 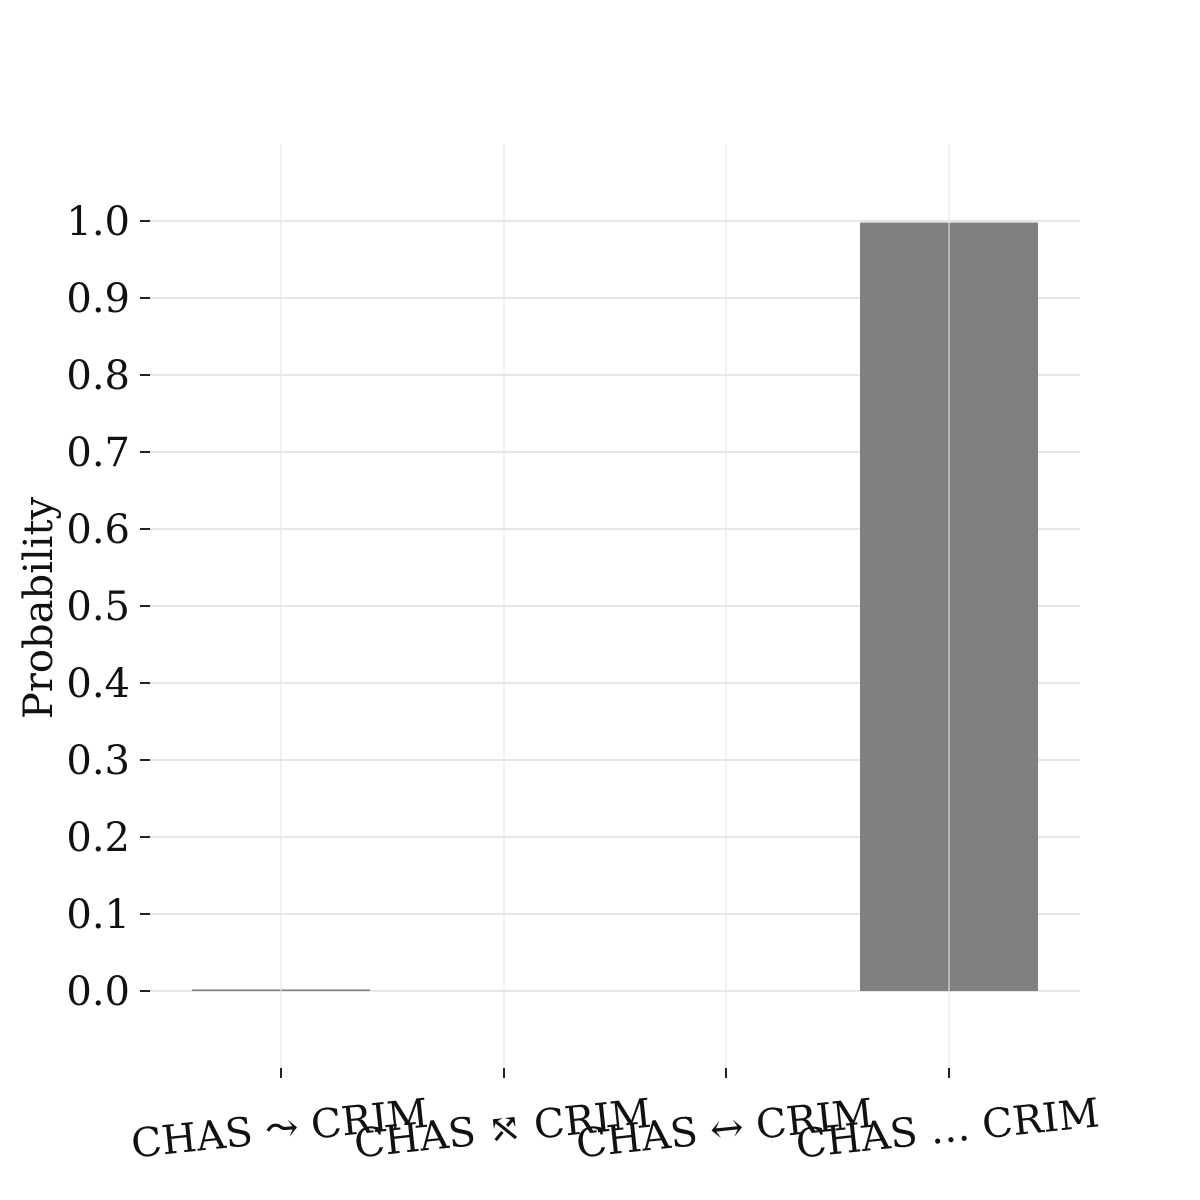 What do you see at coordinates (39, 607) in the screenshot?
I see `y-axis-label: Probability` at bounding box center [39, 607].